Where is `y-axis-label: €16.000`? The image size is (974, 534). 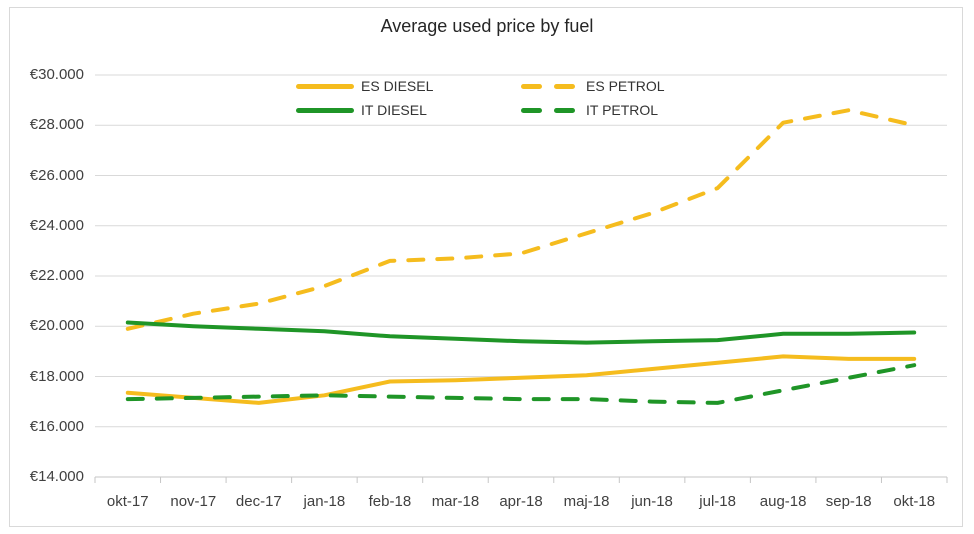 y-axis-label: €16.000 is located at coordinates (56, 426).